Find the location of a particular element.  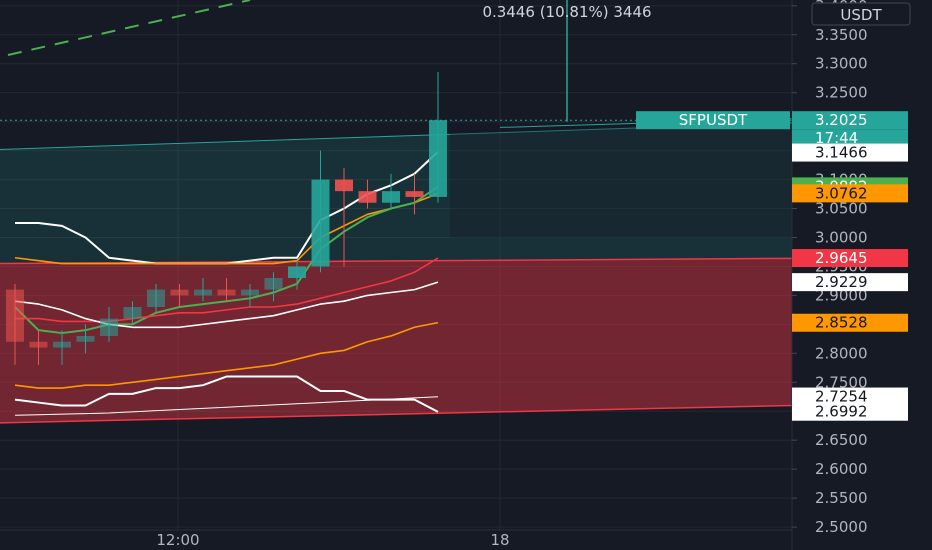

white-mid-line is located at coordinates (226, 305).